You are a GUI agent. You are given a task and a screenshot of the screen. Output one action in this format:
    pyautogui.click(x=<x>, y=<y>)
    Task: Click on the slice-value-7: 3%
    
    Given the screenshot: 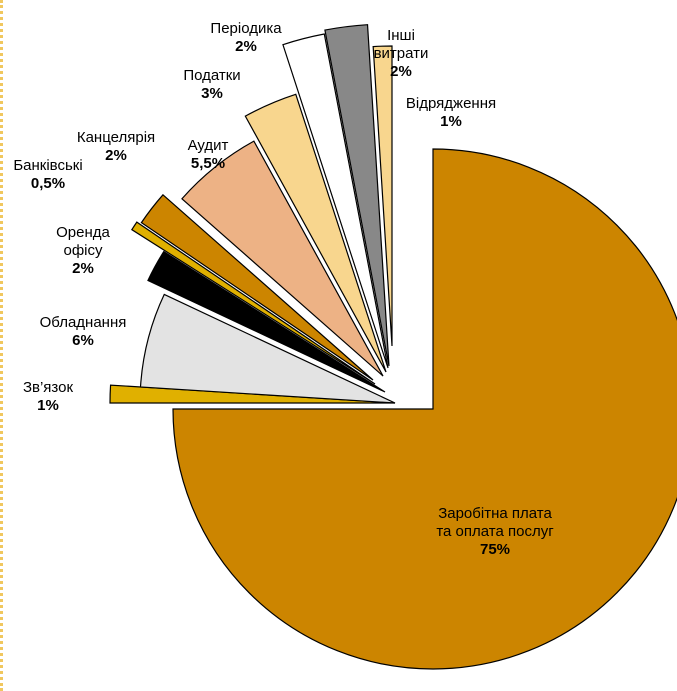 What is the action you would take?
    pyautogui.click(x=212, y=93)
    